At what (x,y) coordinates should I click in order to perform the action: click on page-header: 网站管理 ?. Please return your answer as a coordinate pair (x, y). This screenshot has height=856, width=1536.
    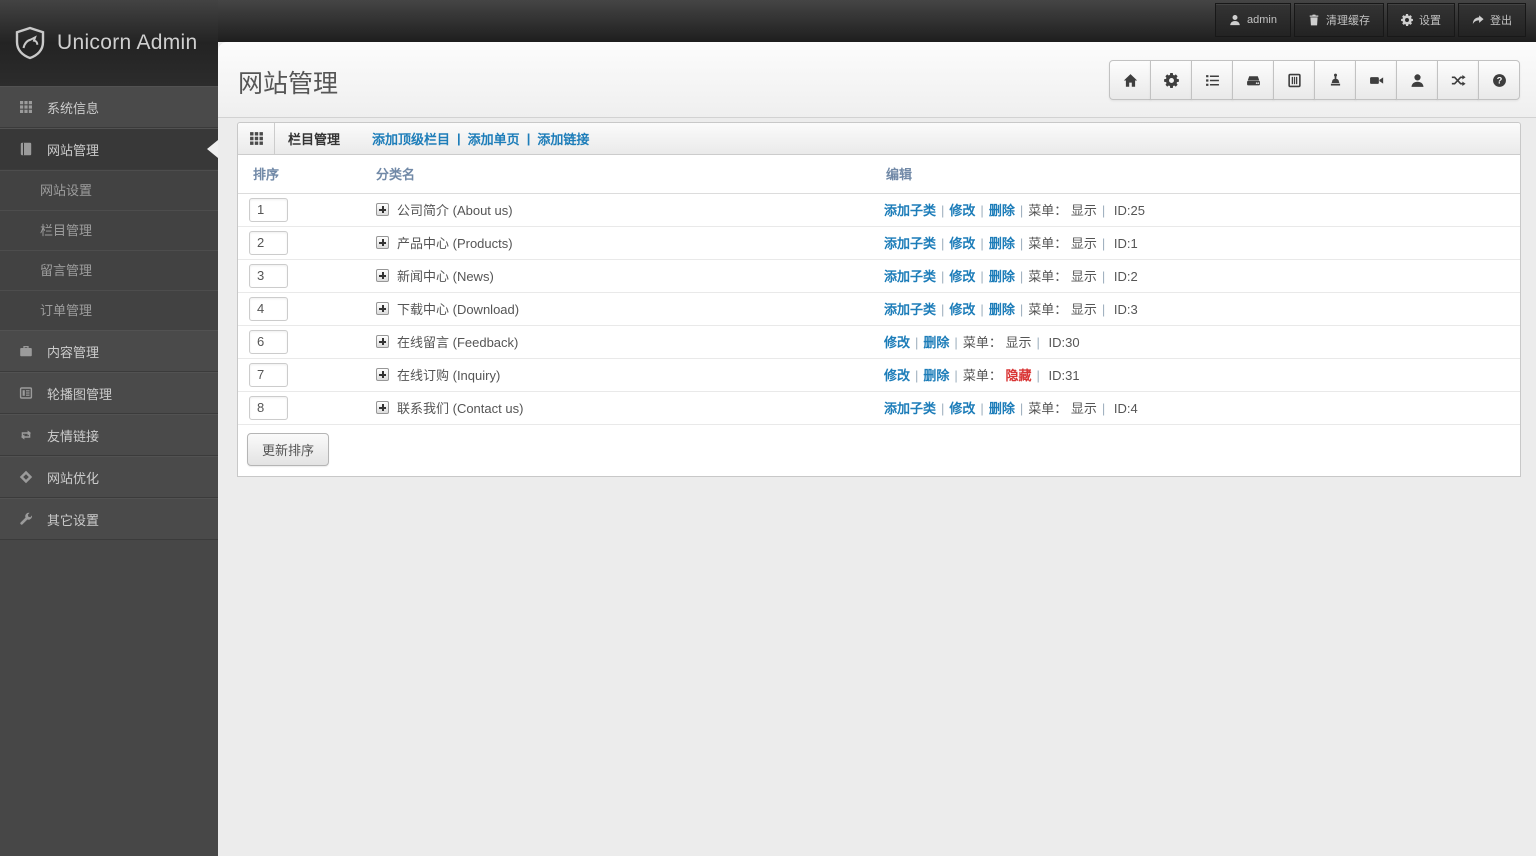
    Looking at the image, I should click on (877, 80).